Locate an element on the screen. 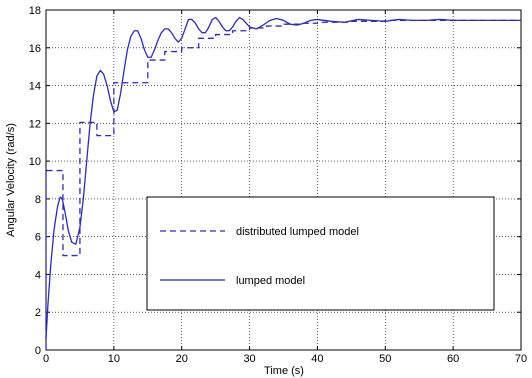 The width and height of the screenshot is (532, 378). y-tick-label: 14 is located at coordinates (35, 87).